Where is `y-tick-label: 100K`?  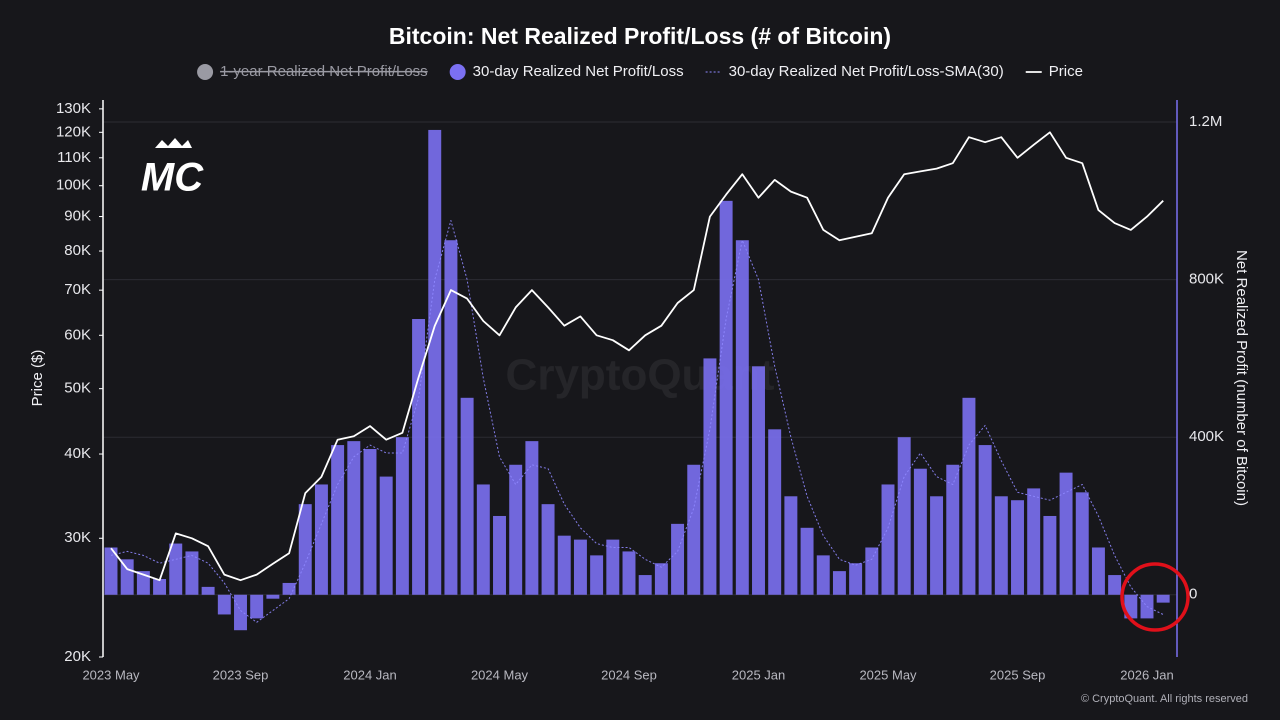 y-tick-label: 100K is located at coordinates (73, 185).